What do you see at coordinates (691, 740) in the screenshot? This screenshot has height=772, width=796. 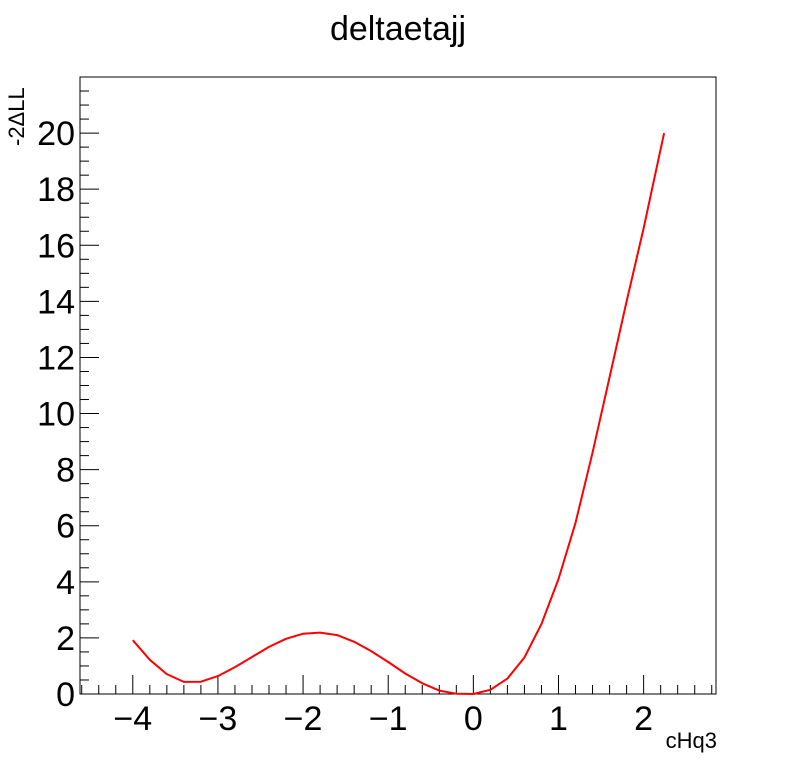 I see `x-axis-label: cHq3` at bounding box center [691, 740].